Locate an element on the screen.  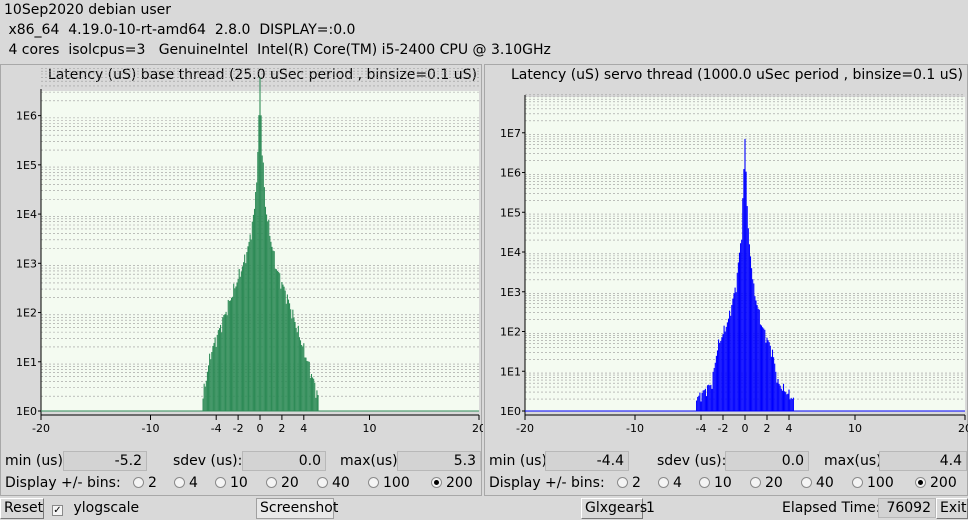
servo-ytick-label: 1E0 is located at coordinates (510, 411).